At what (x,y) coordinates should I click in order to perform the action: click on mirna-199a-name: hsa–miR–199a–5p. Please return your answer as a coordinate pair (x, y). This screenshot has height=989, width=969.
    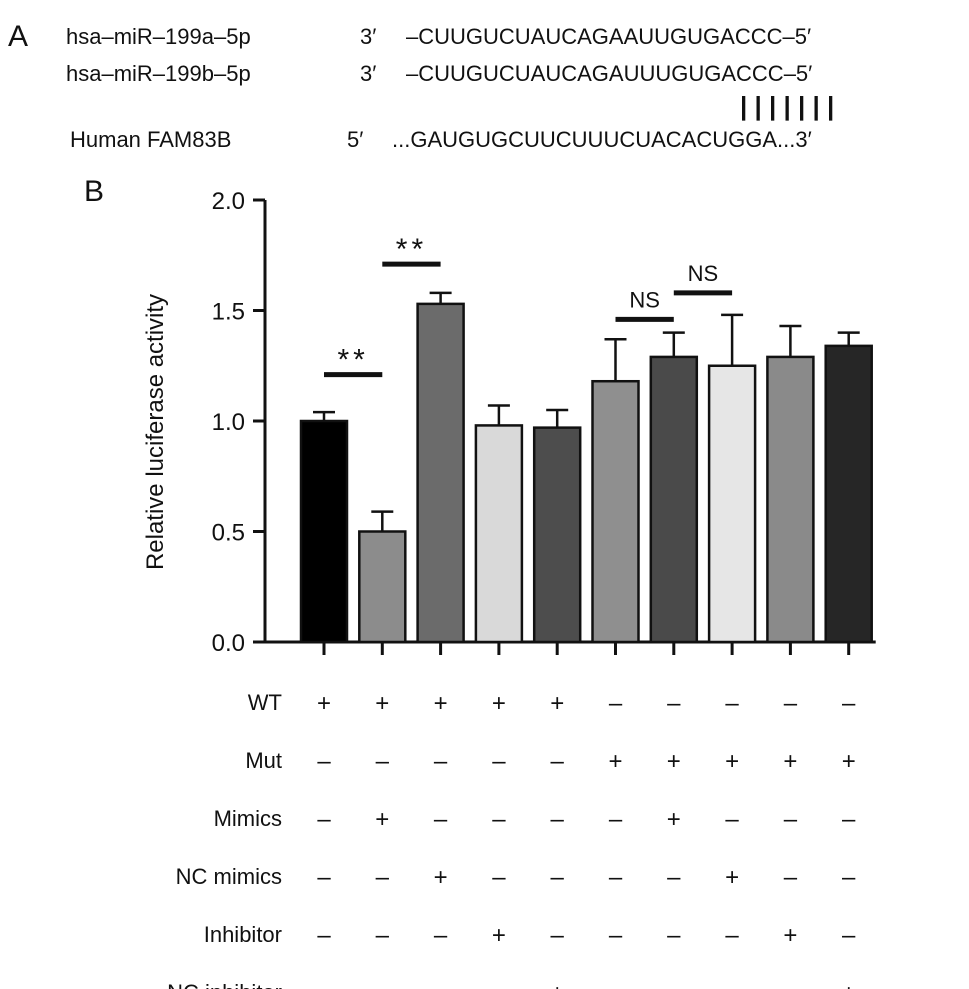
    Looking at the image, I should click on (158, 36).